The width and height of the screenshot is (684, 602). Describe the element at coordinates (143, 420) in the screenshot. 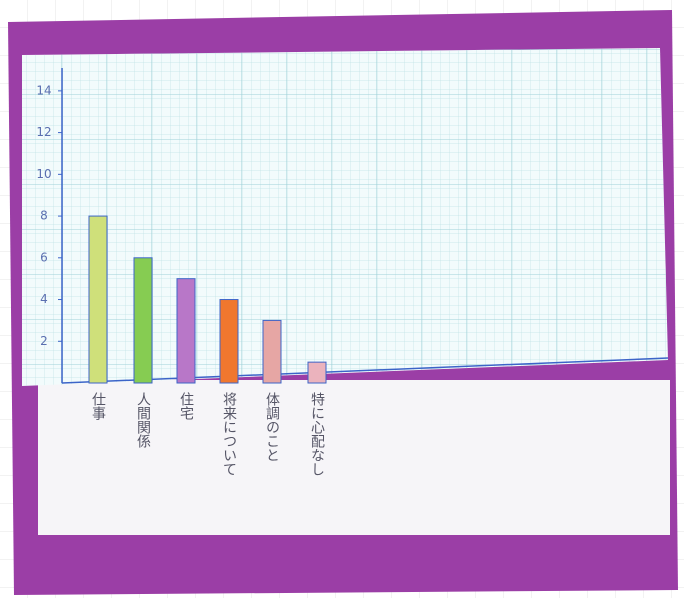

I see `x-tick-label: 人間関係` at that location.